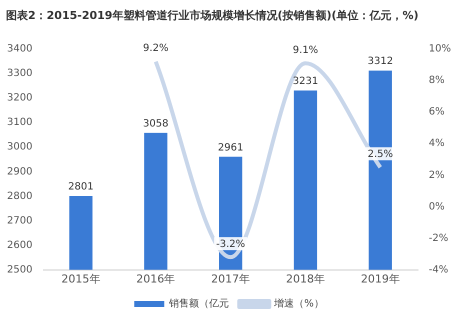 This screenshot has width=458, height=326. I want to click on data-label: 2801, so click(81, 187).